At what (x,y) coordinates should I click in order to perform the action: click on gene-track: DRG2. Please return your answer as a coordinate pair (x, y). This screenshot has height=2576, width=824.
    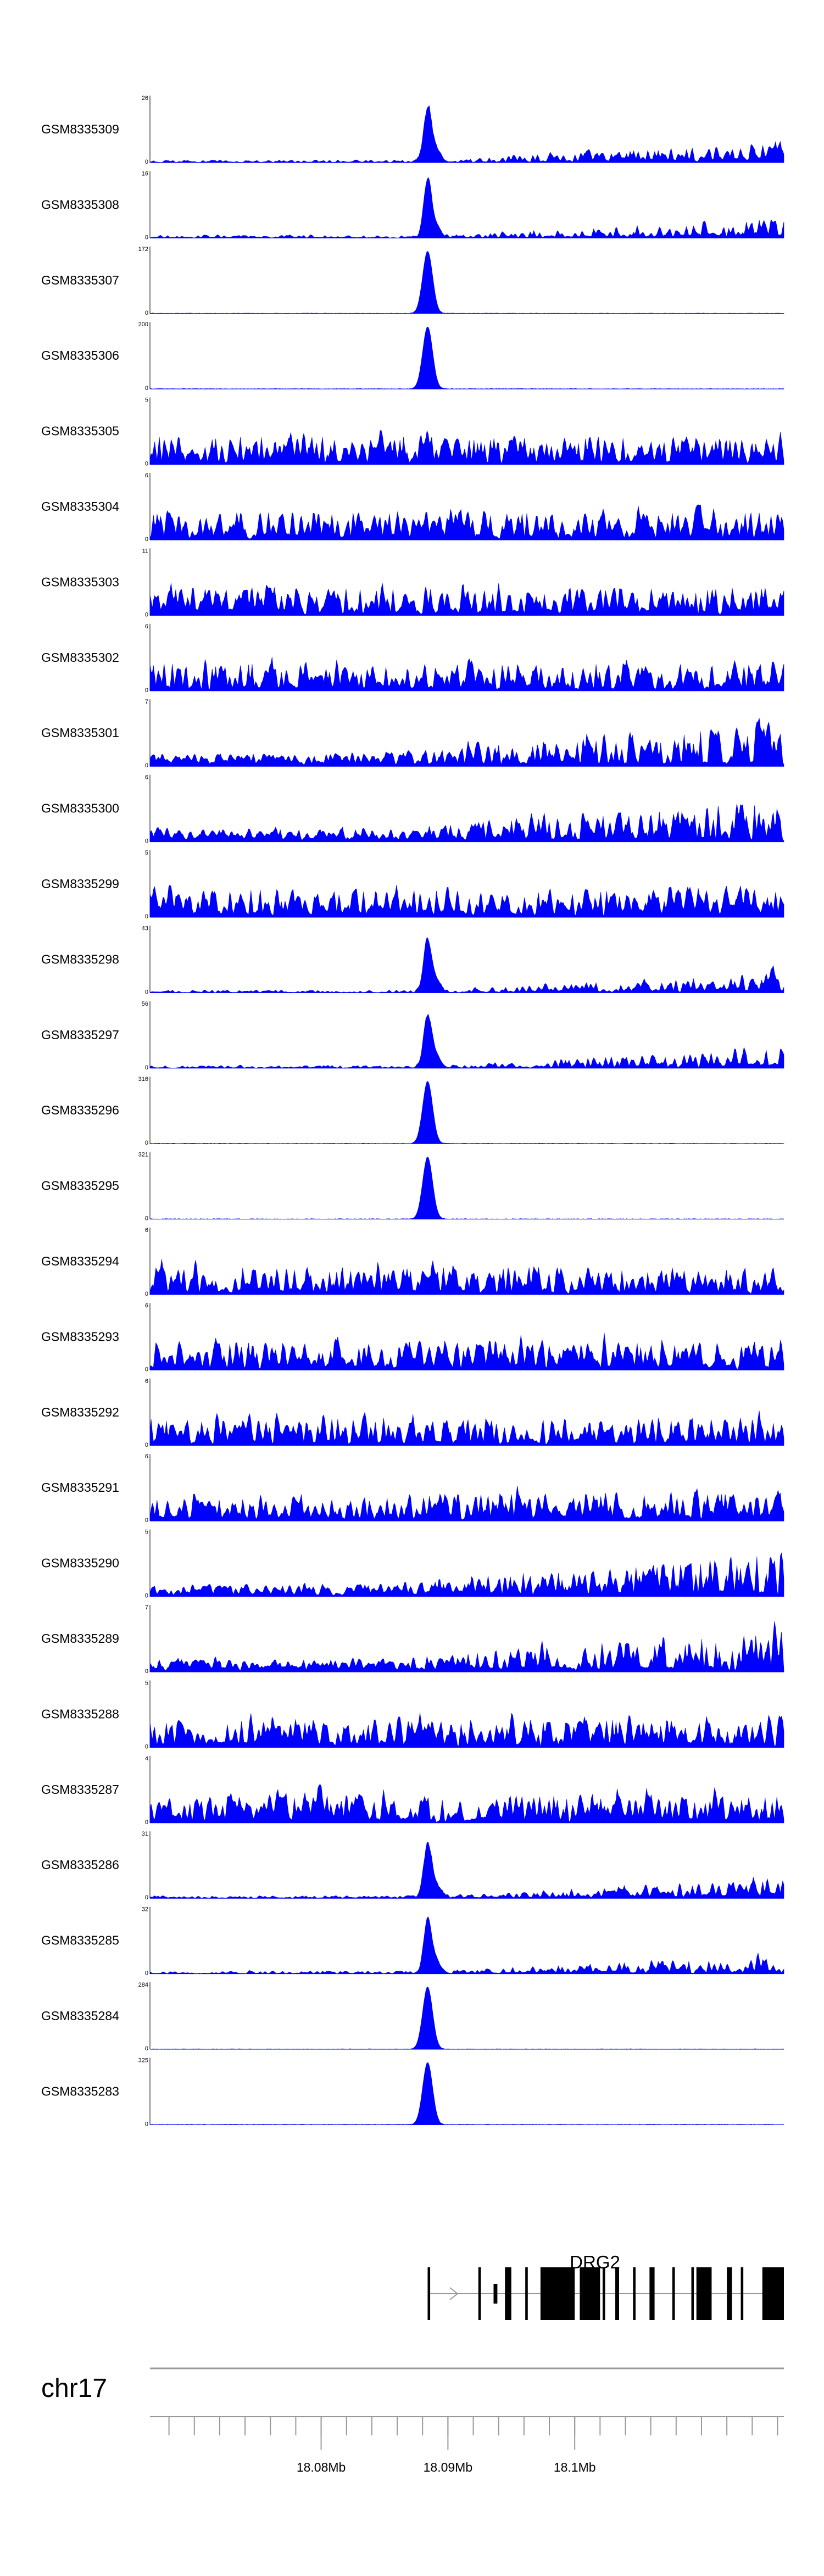
    Looking at the image, I should click on (605, 2286).